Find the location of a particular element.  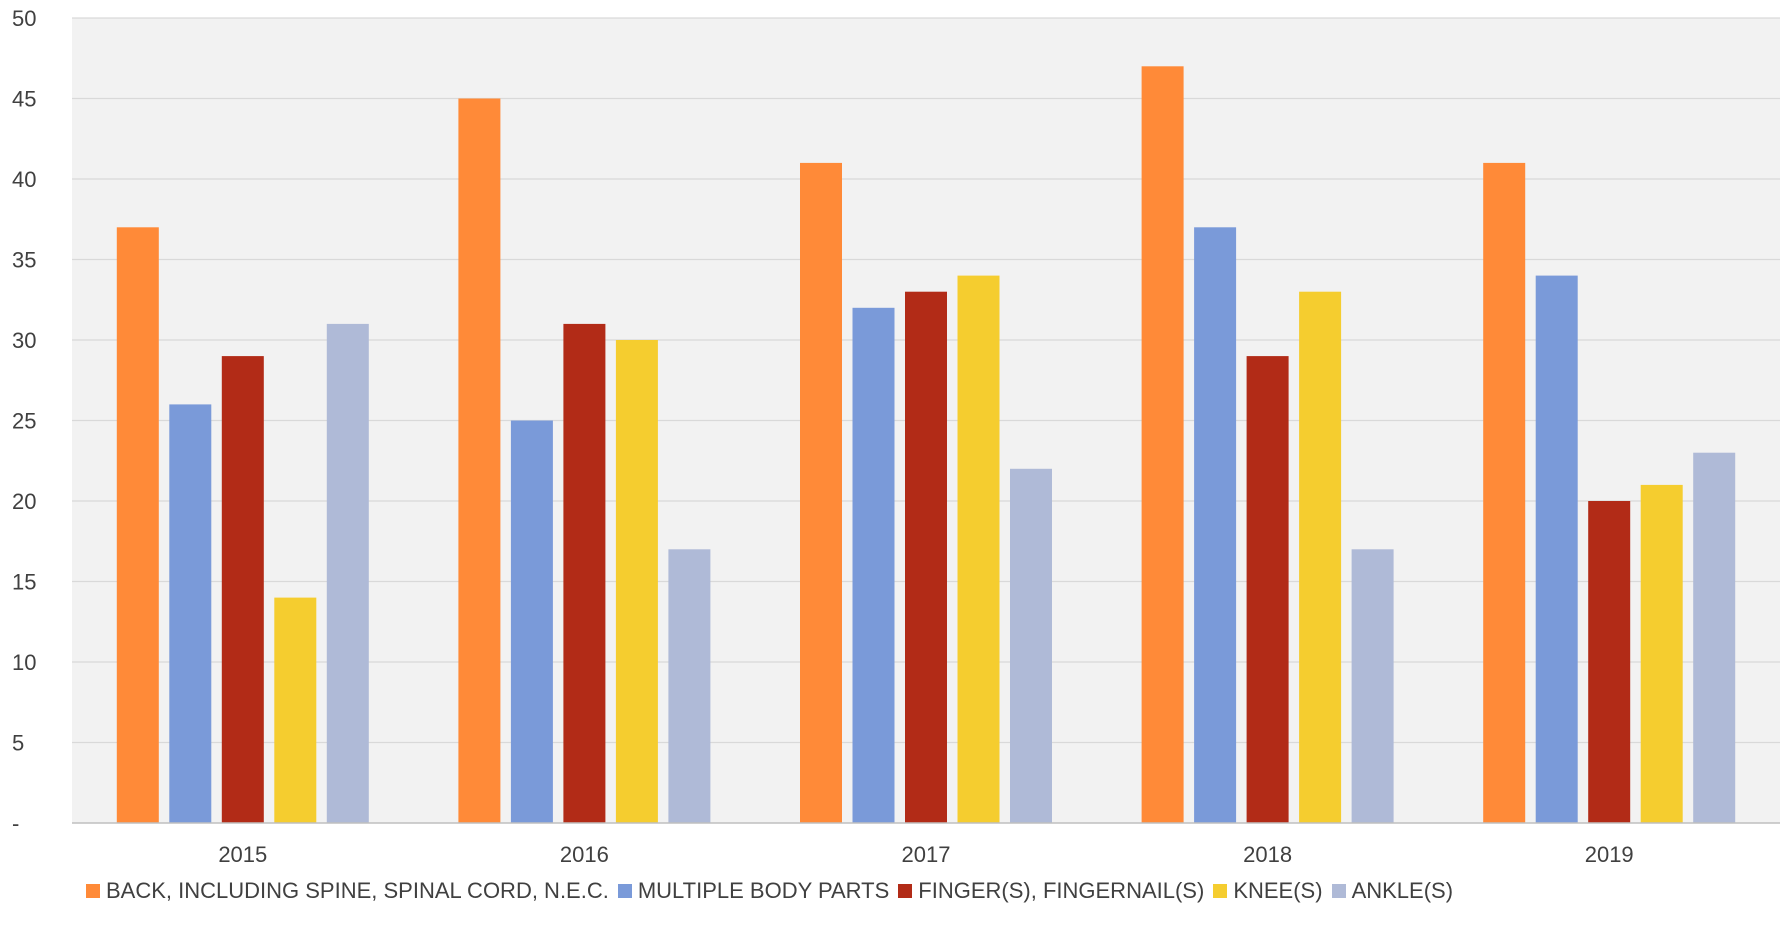

legend-item: MULTIPLE BODY PARTS is located at coordinates (753, 891).